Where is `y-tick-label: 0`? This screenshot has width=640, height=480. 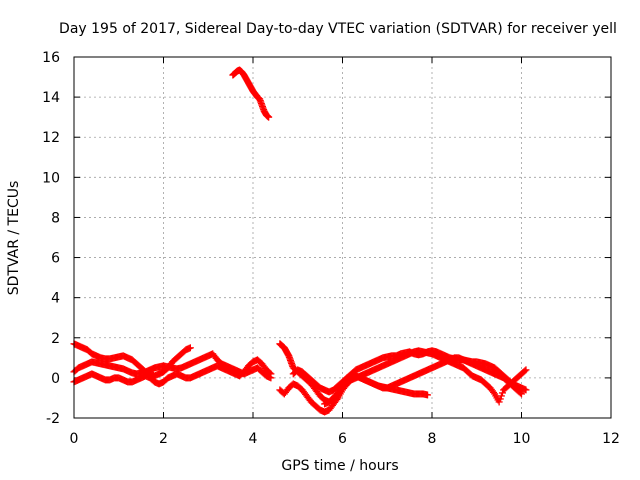 y-tick-label: 0 is located at coordinates (55, 379).